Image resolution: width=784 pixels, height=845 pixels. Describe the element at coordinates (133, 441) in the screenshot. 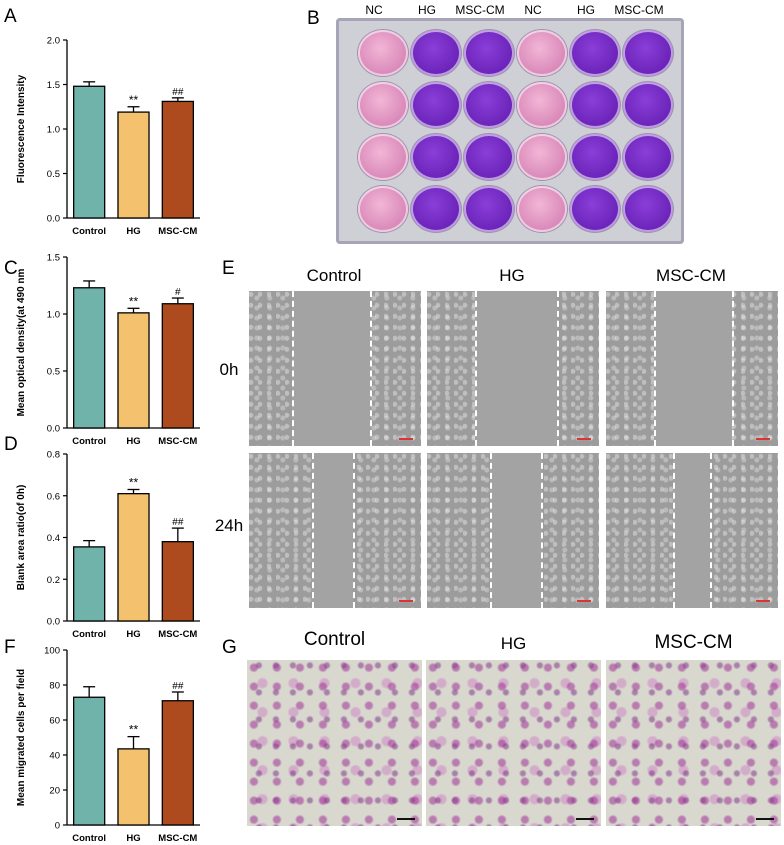

I see `x-tick-label-c-hg: HG` at that location.